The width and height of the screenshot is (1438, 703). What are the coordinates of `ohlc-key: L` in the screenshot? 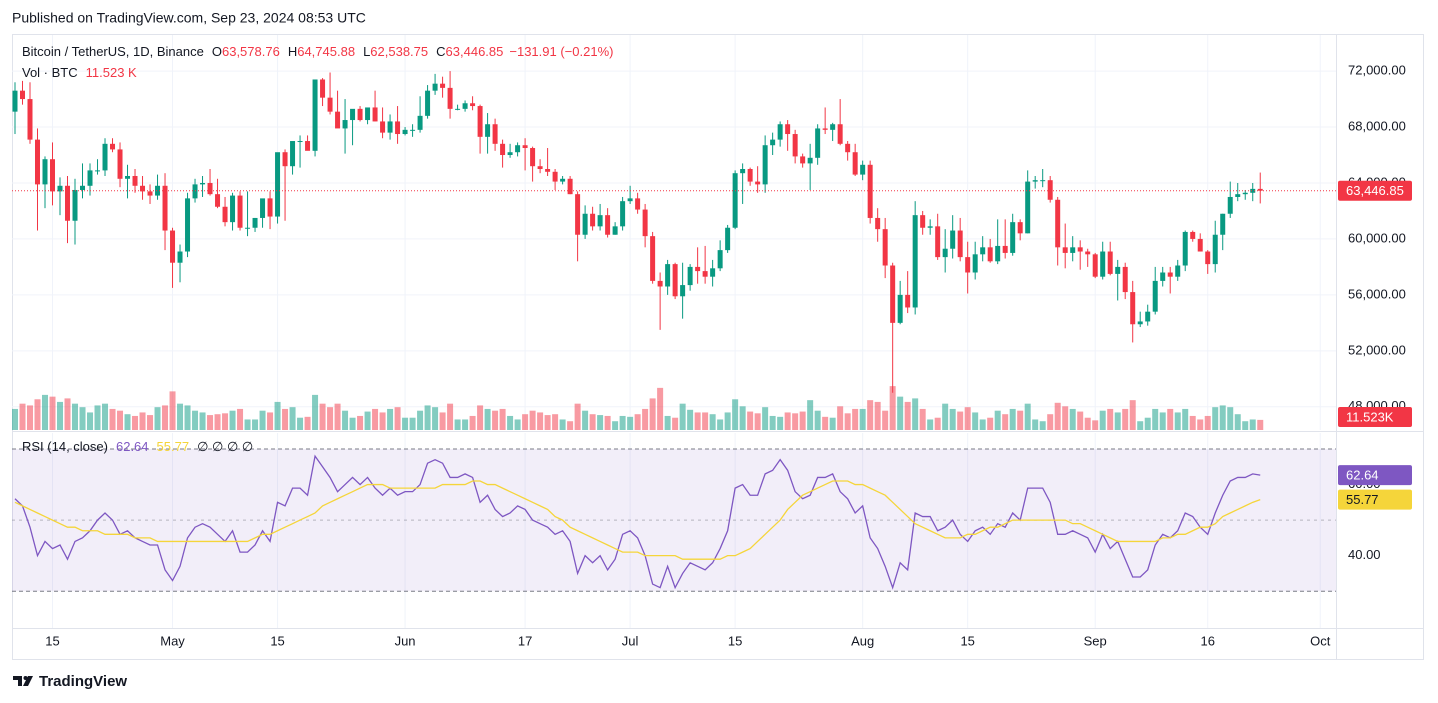 It's located at (366, 51).